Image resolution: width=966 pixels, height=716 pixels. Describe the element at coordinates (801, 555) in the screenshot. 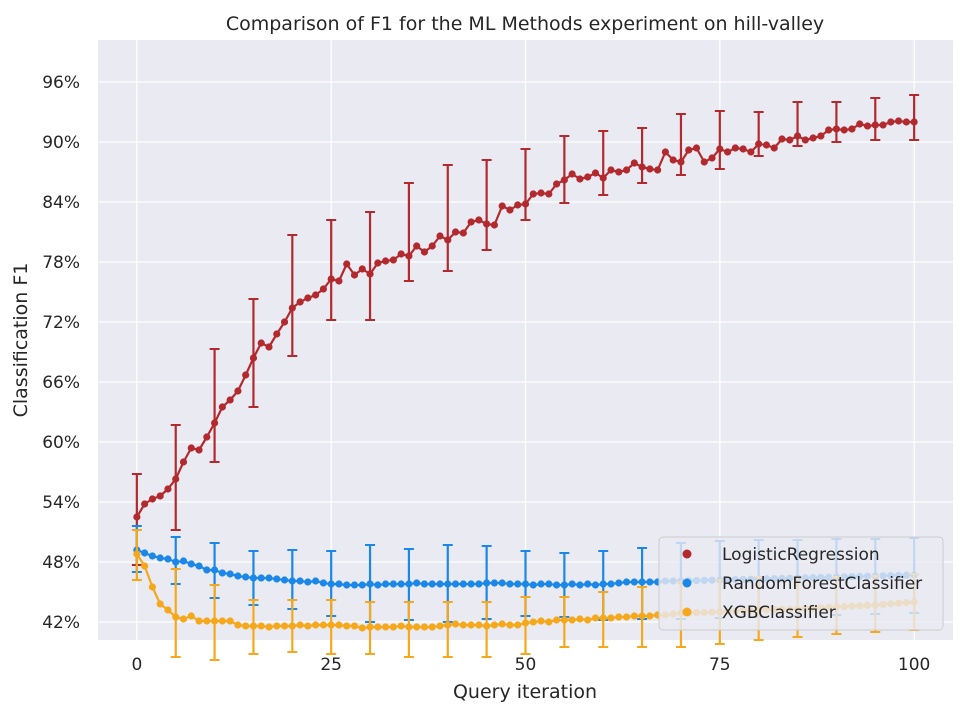

I see `legend-label: LogisticRegression` at that location.